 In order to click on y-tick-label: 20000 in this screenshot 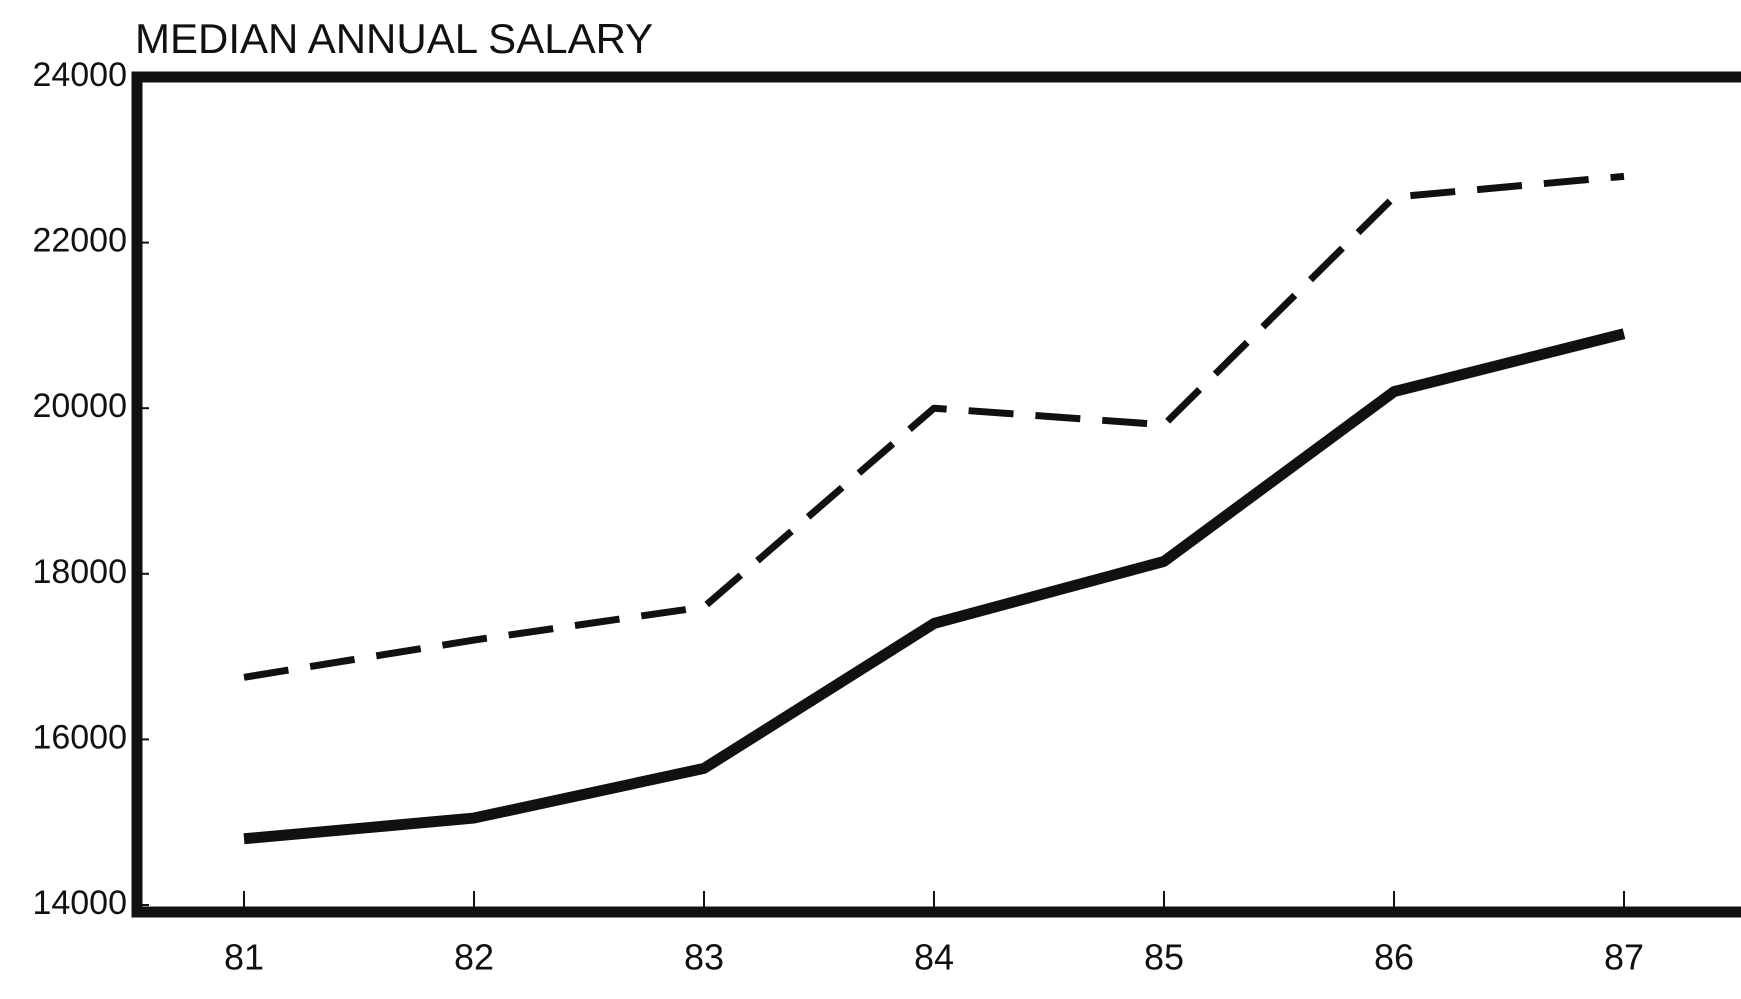, I will do `click(79, 406)`.